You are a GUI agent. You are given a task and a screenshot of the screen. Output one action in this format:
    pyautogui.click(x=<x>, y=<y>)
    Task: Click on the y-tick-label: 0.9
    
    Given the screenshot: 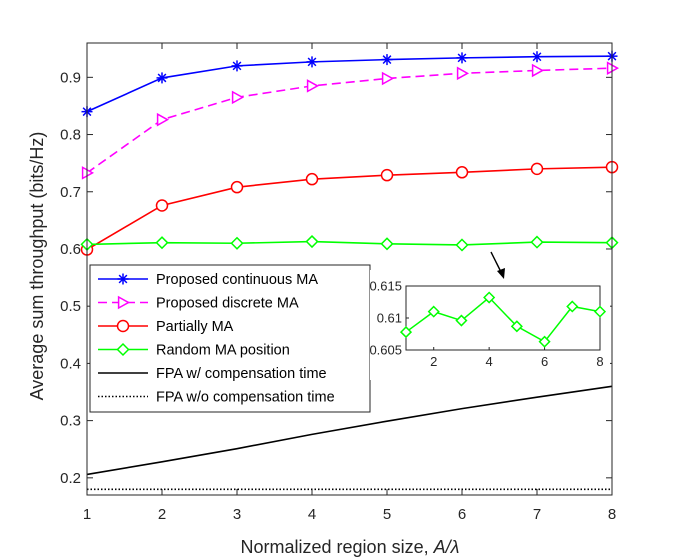 What is the action you would take?
    pyautogui.click(x=70, y=77)
    